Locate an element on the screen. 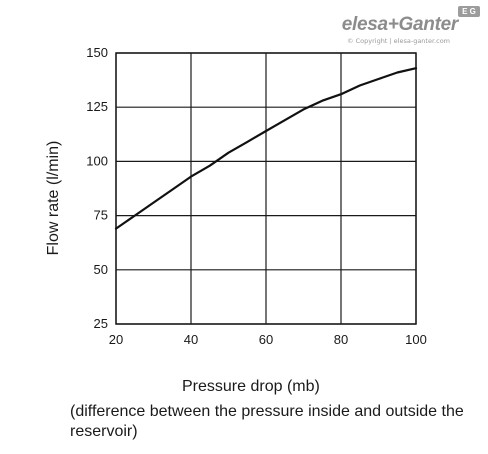  x-tick-label: 60 is located at coordinates (266, 339).